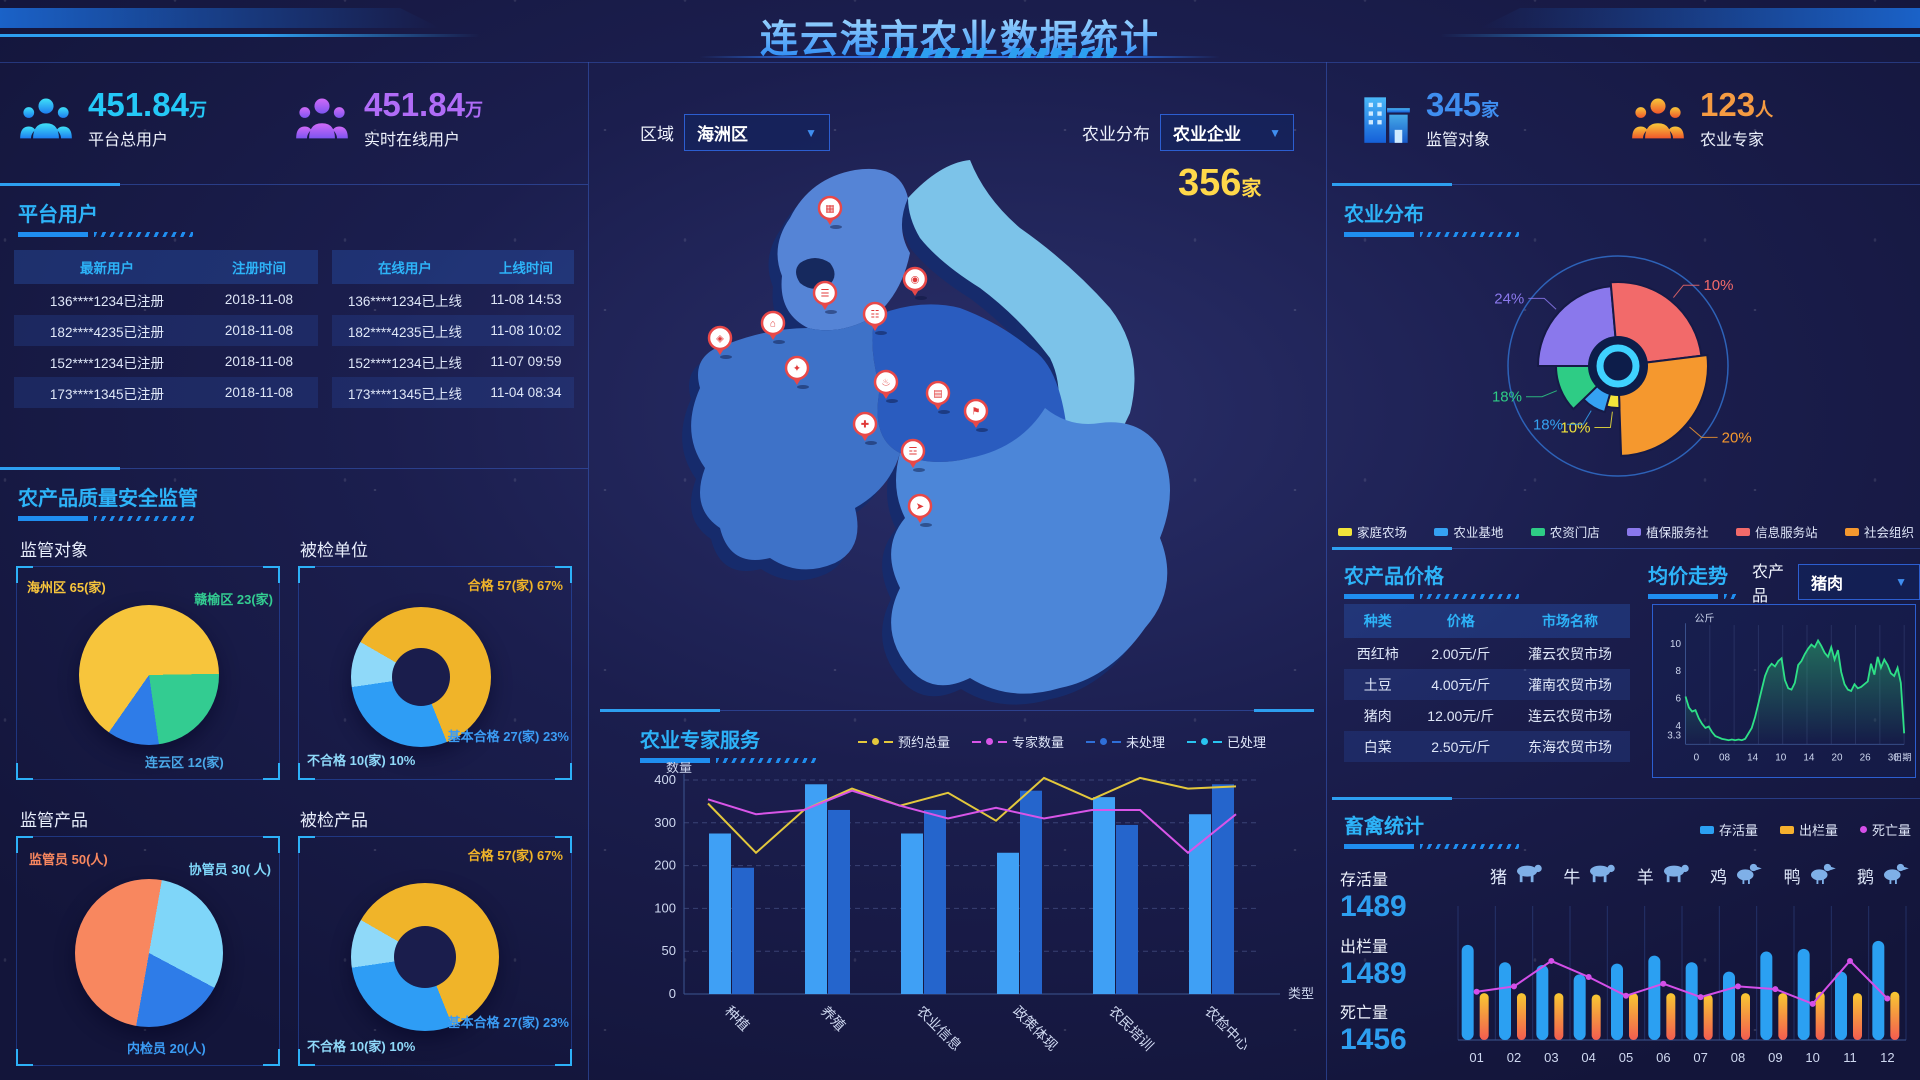 This screenshot has height=1080, width=1920. What do you see at coordinates (1516, 875) in the screenshot?
I see `animal-item: 猪` at bounding box center [1516, 875].